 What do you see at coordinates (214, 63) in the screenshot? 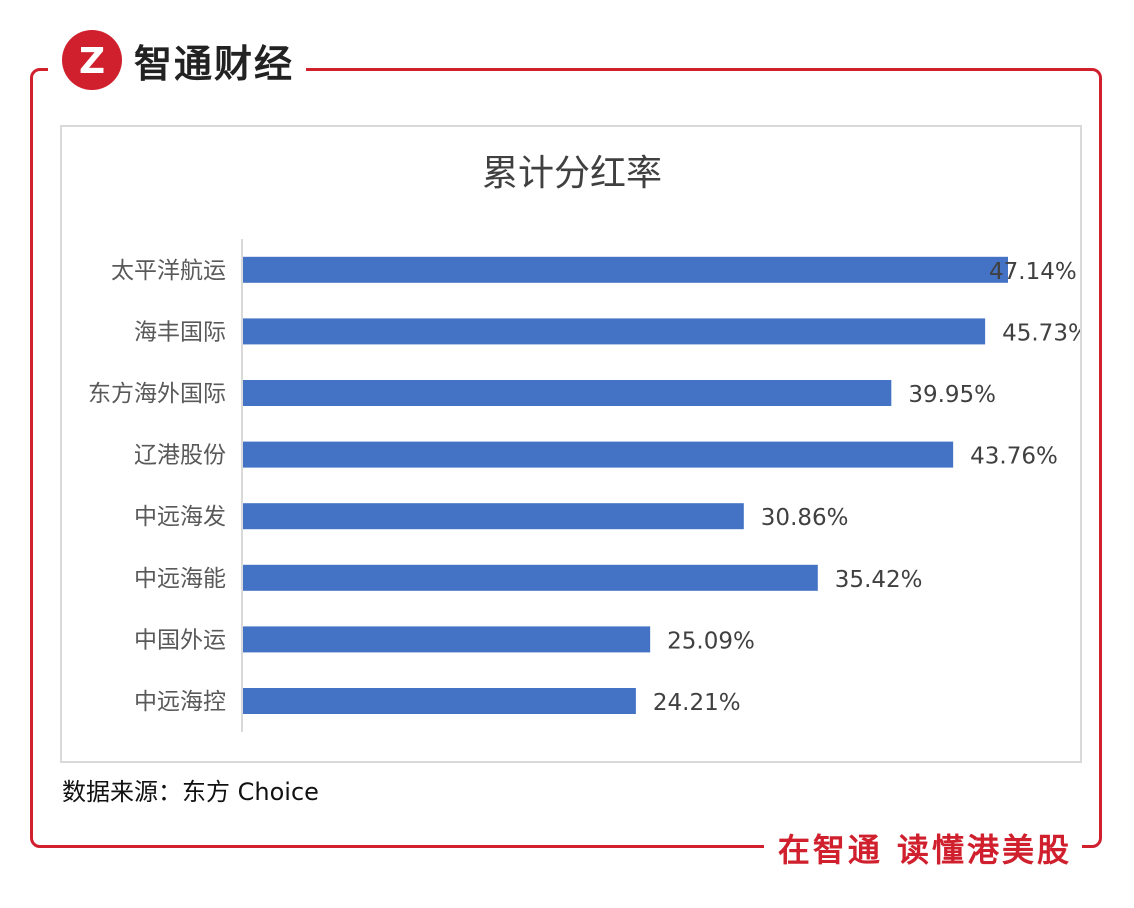
I see `brand-name: 智通财经` at bounding box center [214, 63].